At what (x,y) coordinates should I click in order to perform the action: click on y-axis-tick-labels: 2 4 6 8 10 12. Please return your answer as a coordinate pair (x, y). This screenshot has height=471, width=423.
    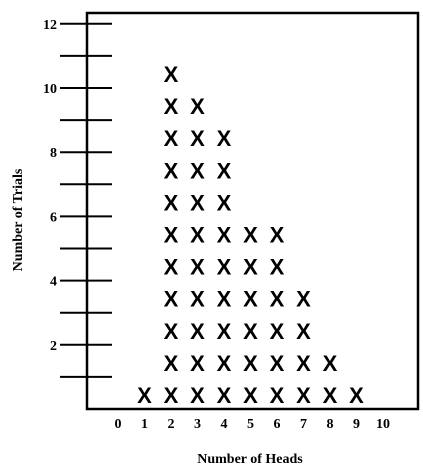
    Looking at the image, I should click on (50, 186).